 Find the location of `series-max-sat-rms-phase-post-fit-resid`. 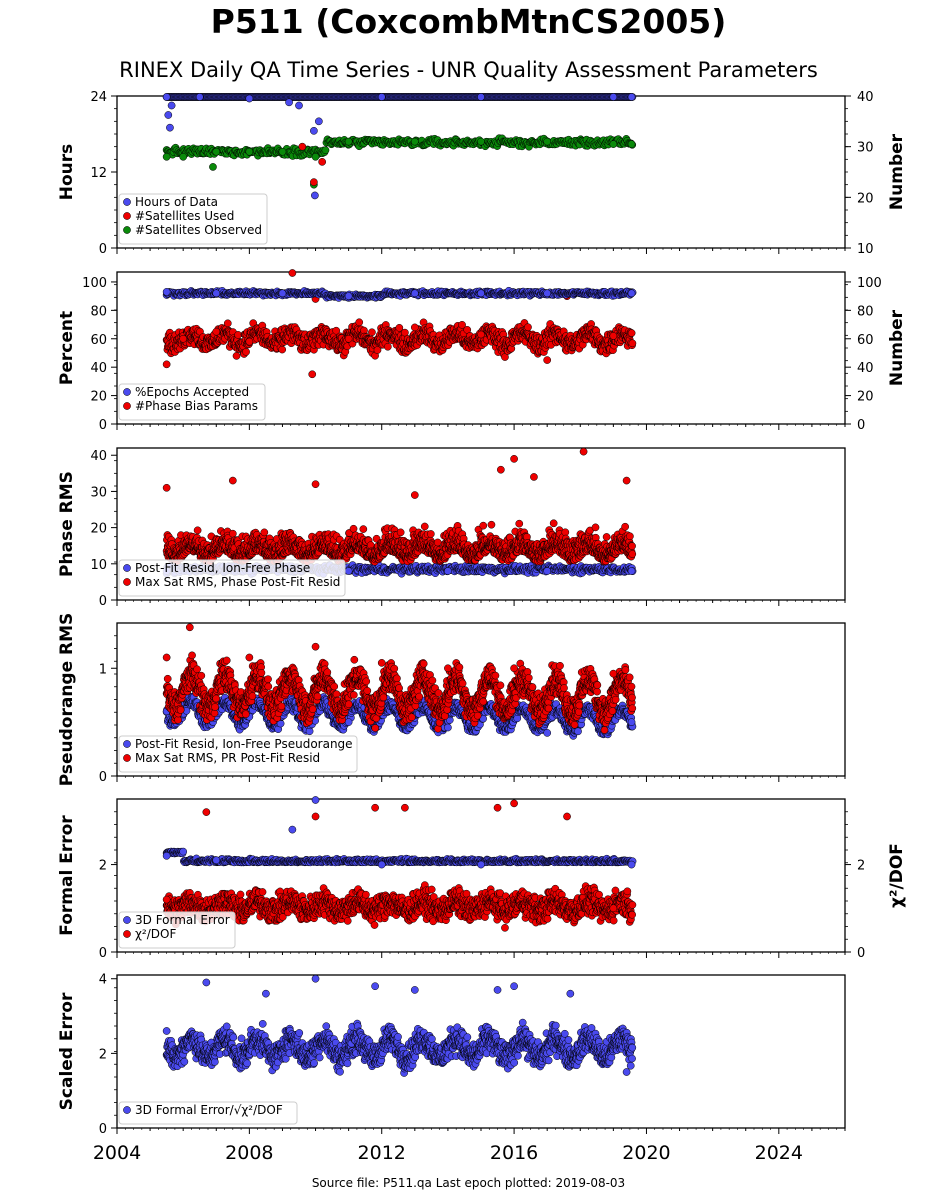

series-max-sat-rms-phase-post-fit-resid is located at coordinates (399, 506).